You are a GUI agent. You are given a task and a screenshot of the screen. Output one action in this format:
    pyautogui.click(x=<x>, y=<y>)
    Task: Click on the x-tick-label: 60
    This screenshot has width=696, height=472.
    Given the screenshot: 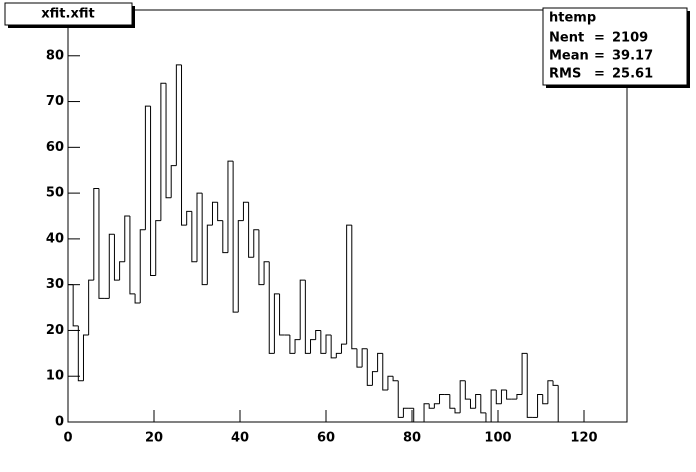 What is the action you would take?
    pyautogui.click(x=326, y=438)
    